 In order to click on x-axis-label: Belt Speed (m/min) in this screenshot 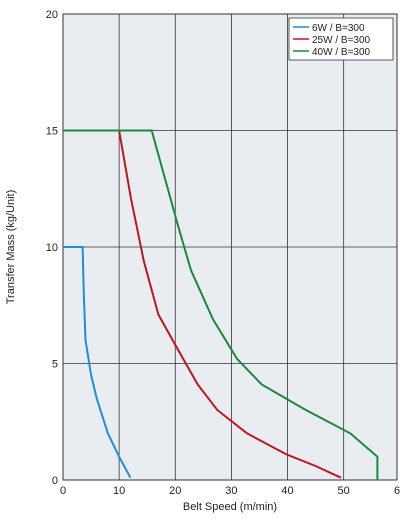, I will do `click(230, 507)`.